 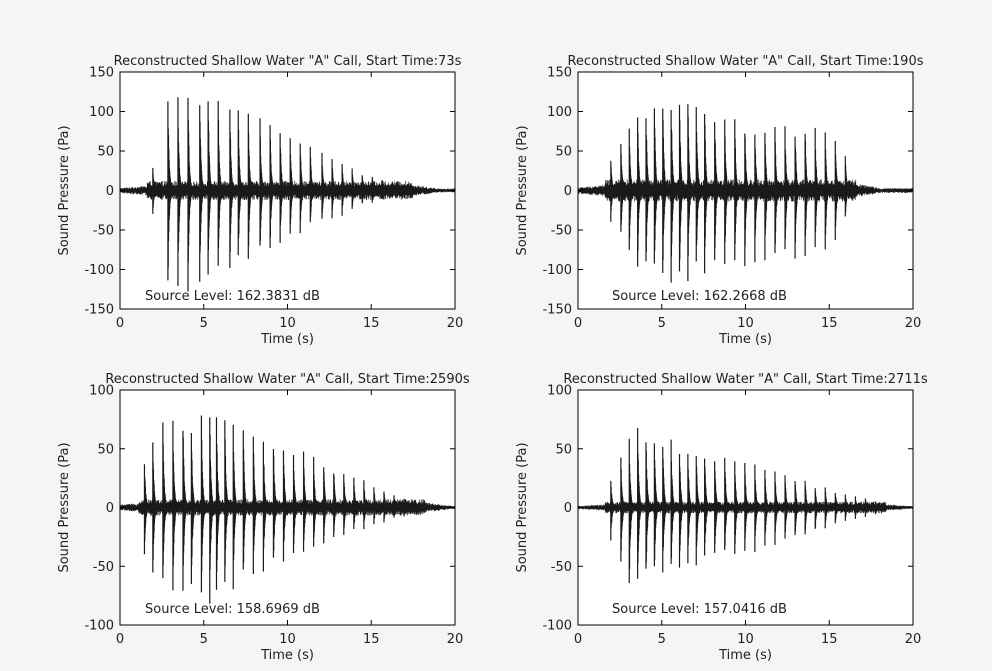 What do you see at coordinates (99, 310) in the screenshot?
I see `y-tick-label: -150` at bounding box center [99, 310].